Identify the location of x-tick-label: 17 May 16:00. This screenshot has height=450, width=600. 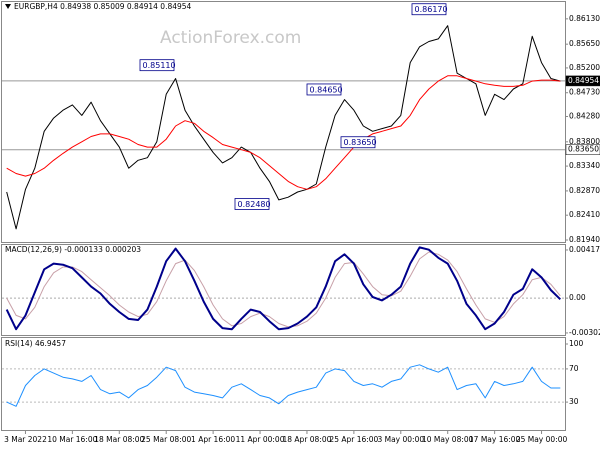
(495, 439).